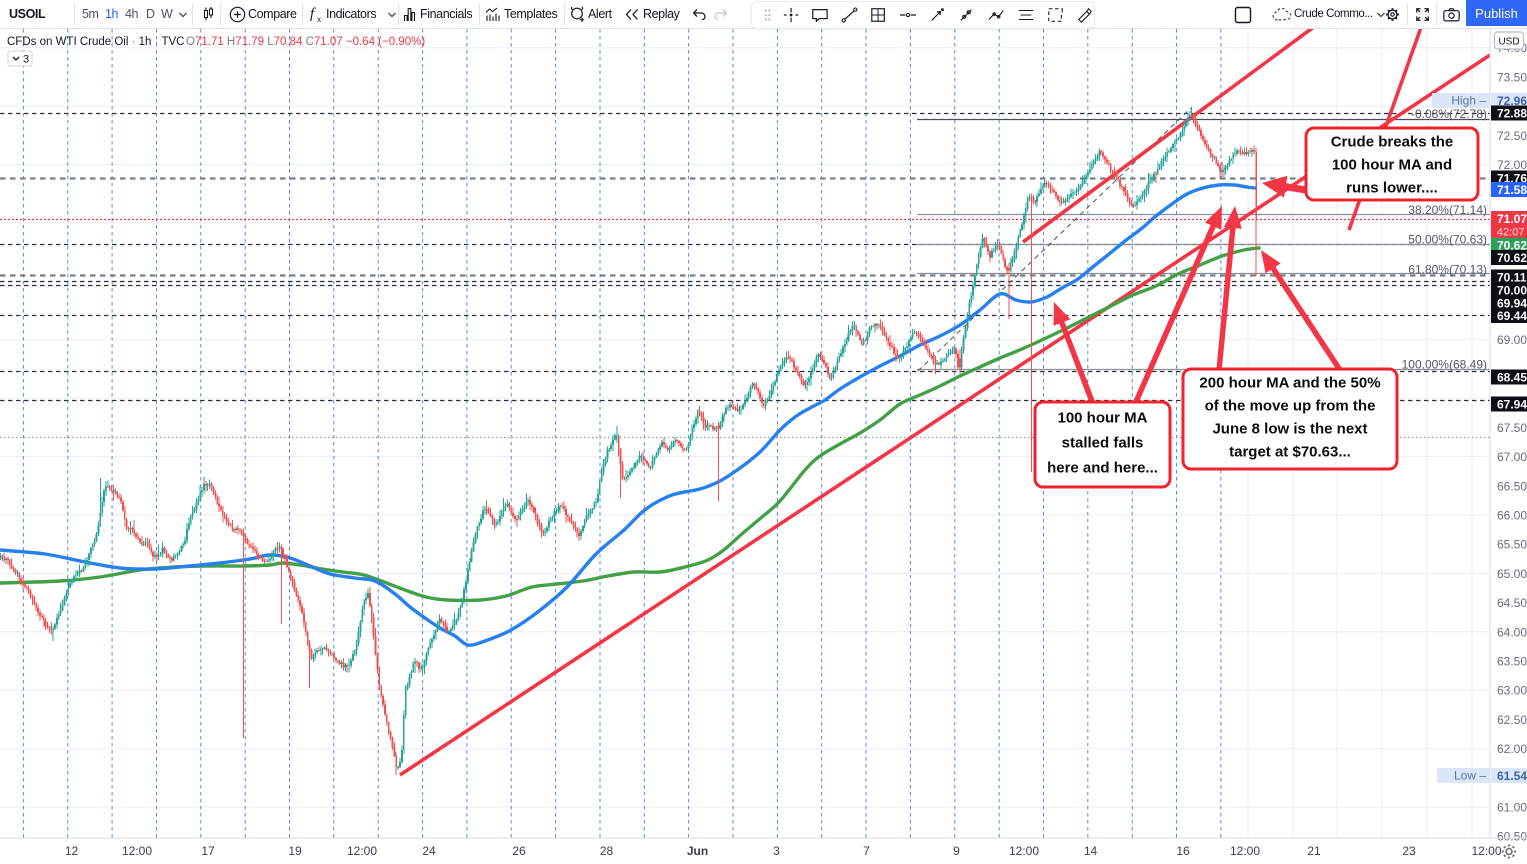 The height and width of the screenshot is (864, 1527). I want to click on svg-text: USD, so click(1508, 42).